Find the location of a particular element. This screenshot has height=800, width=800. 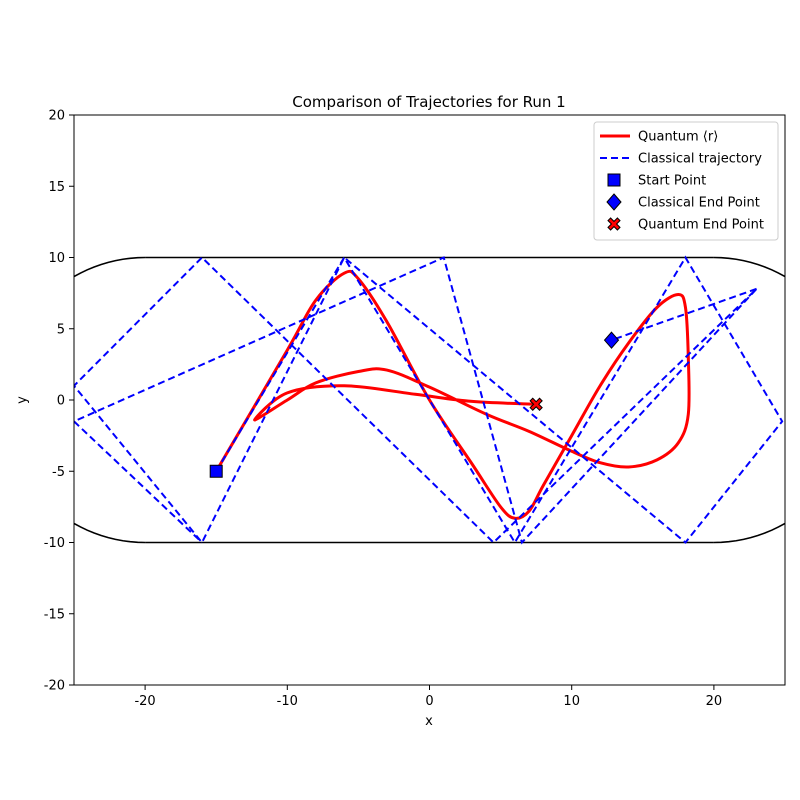

legend-label-start-point: Start Point is located at coordinates (672, 181).